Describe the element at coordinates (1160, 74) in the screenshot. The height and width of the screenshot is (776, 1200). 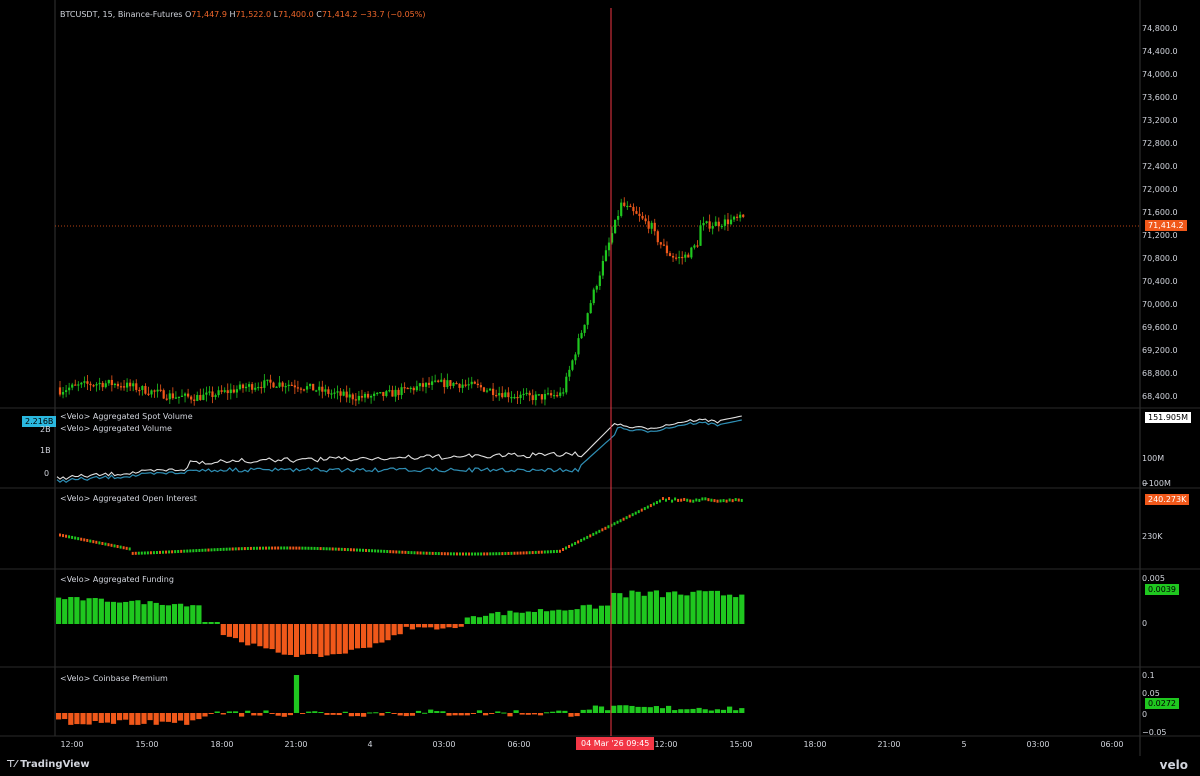
I see `price-tick: 74,000.0` at that location.